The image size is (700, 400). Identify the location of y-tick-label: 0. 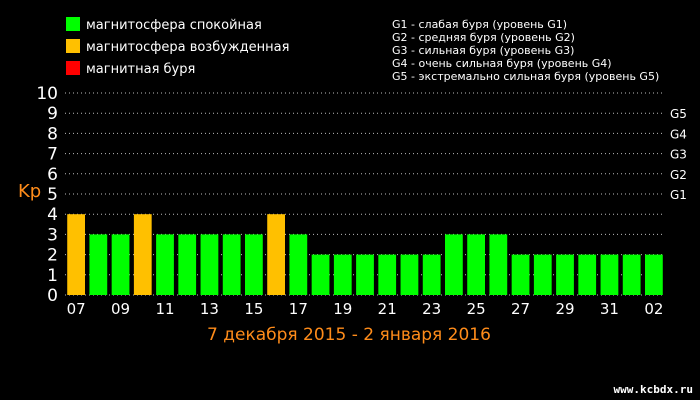
(52, 296).